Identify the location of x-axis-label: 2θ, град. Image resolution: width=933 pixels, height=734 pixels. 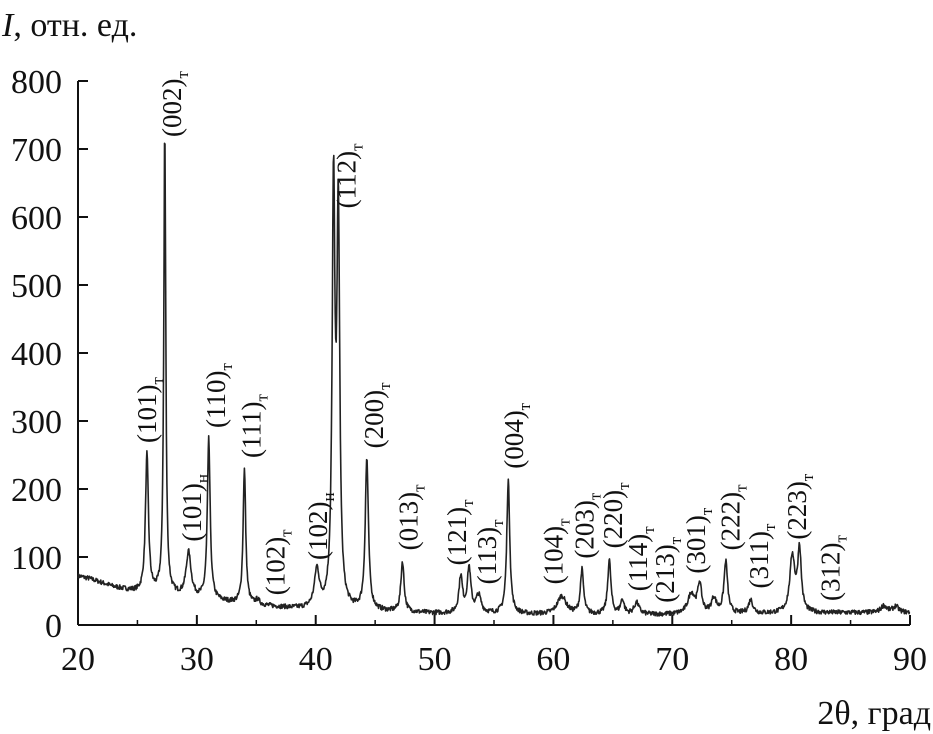
(874, 713).